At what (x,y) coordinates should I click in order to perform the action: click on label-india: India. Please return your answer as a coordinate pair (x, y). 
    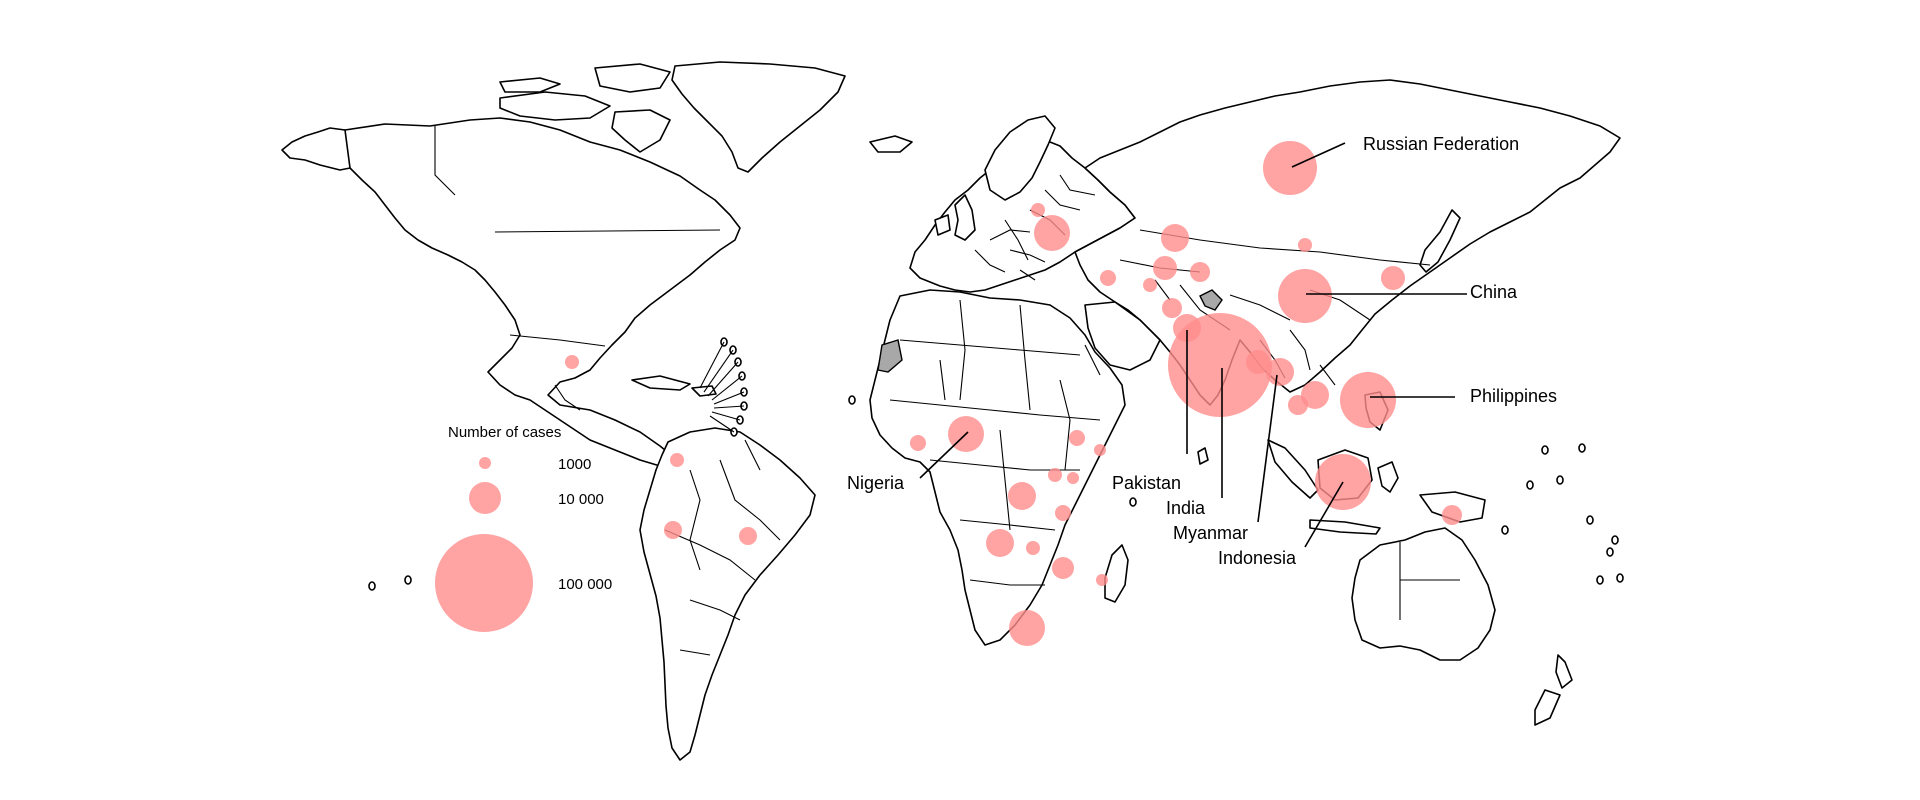
    Looking at the image, I should click on (1186, 508).